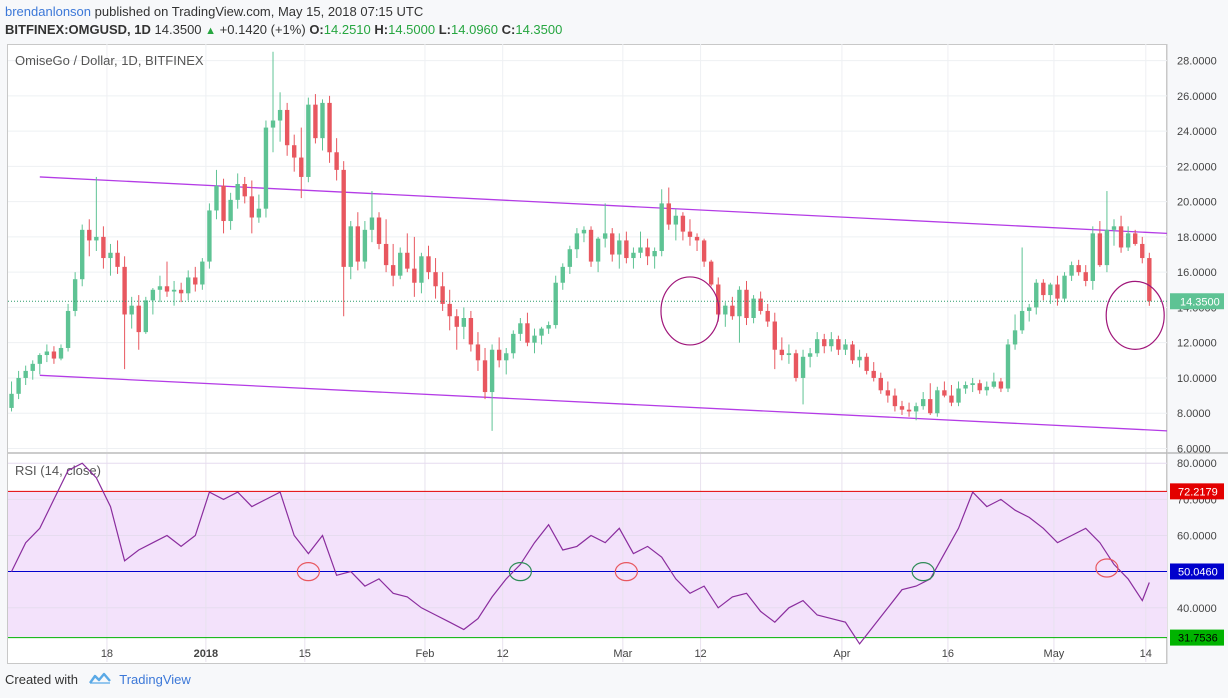 The height and width of the screenshot is (698, 1228). I want to click on y-tick-label: 16.0000, so click(1197, 273).